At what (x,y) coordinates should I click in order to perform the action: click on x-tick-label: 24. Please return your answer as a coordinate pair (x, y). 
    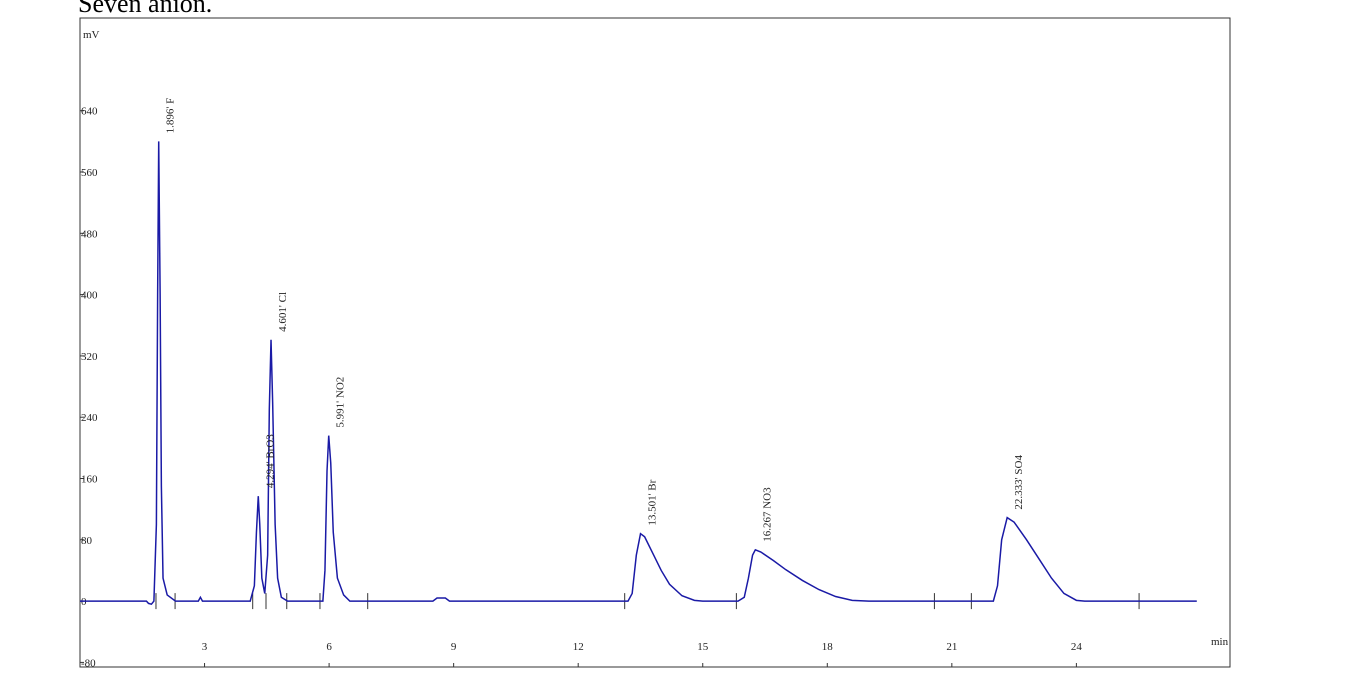
    Looking at the image, I should click on (1077, 647).